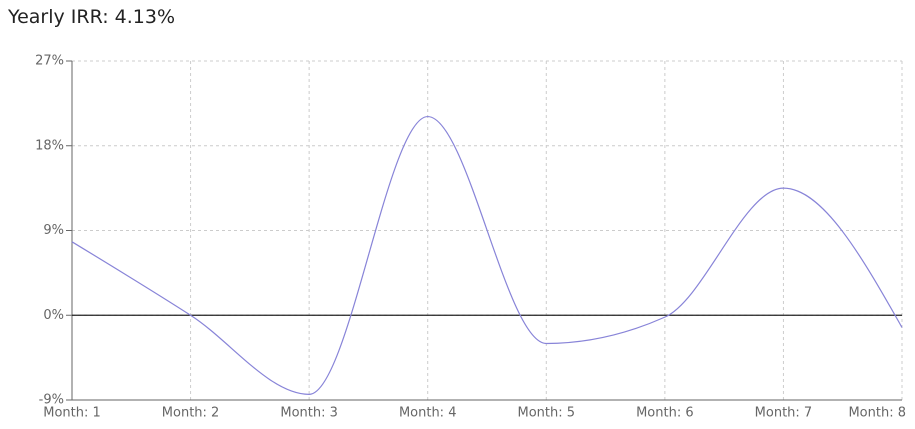 The height and width of the screenshot is (429, 915). What do you see at coordinates (428, 413) in the screenshot?
I see `x-tick-label: Month: 4` at bounding box center [428, 413].